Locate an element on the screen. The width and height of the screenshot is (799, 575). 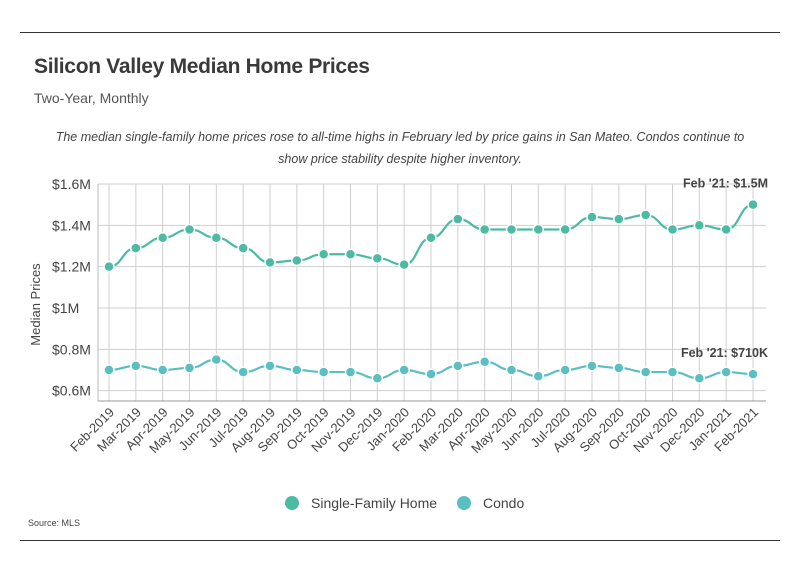
legend-label: Single-Family Home is located at coordinates (374, 503).